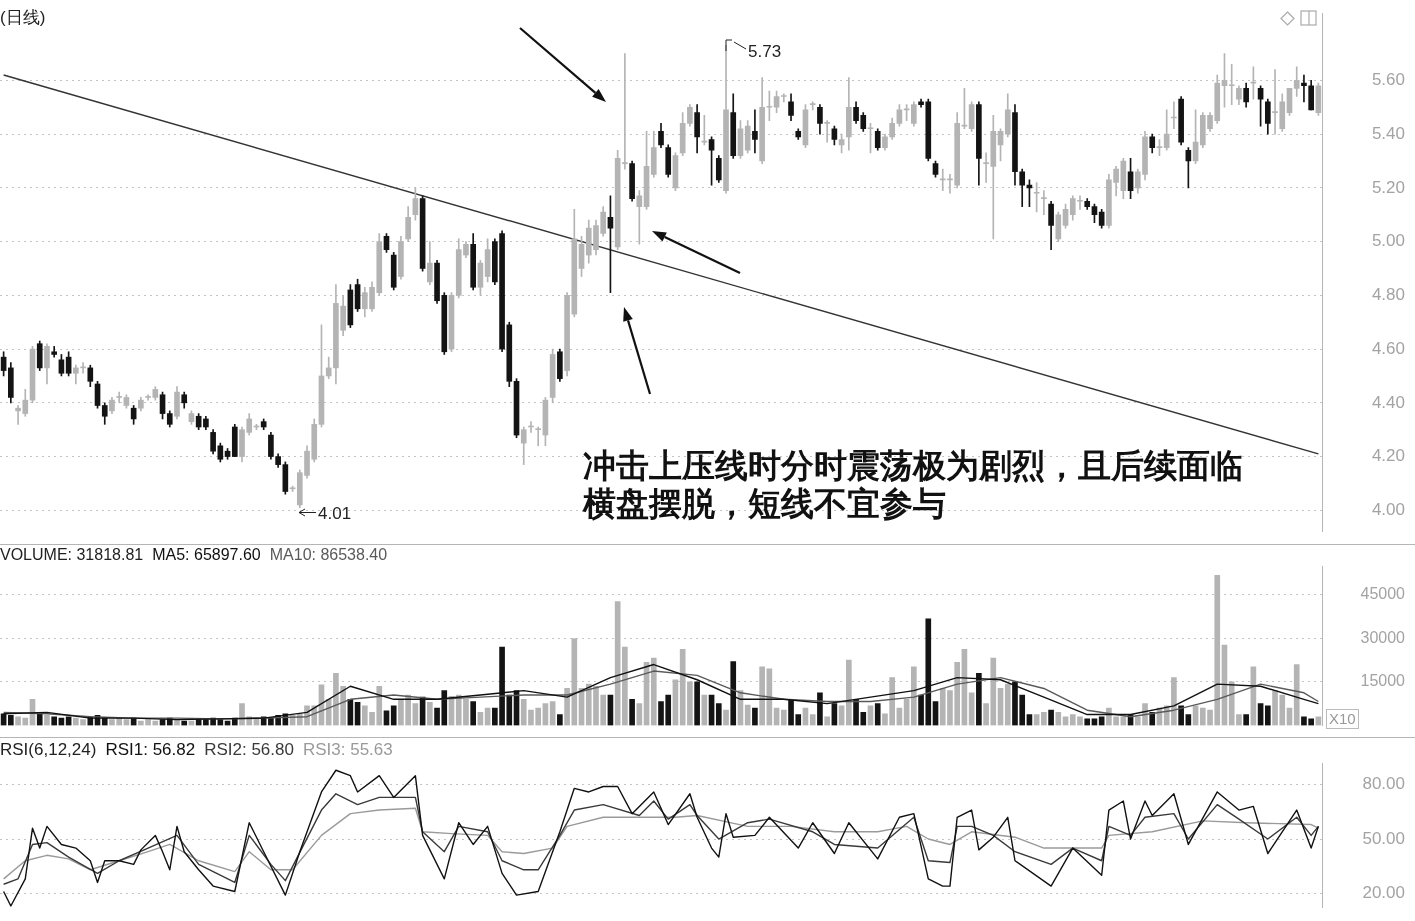 The image size is (1415, 921). Describe the element at coordinates (913, 484) in the screenshot. I see `annotation: 冲击上压线时分时震荡极为剧烈，且后续面临横盘摆脱，短线不宜参与` at that location.